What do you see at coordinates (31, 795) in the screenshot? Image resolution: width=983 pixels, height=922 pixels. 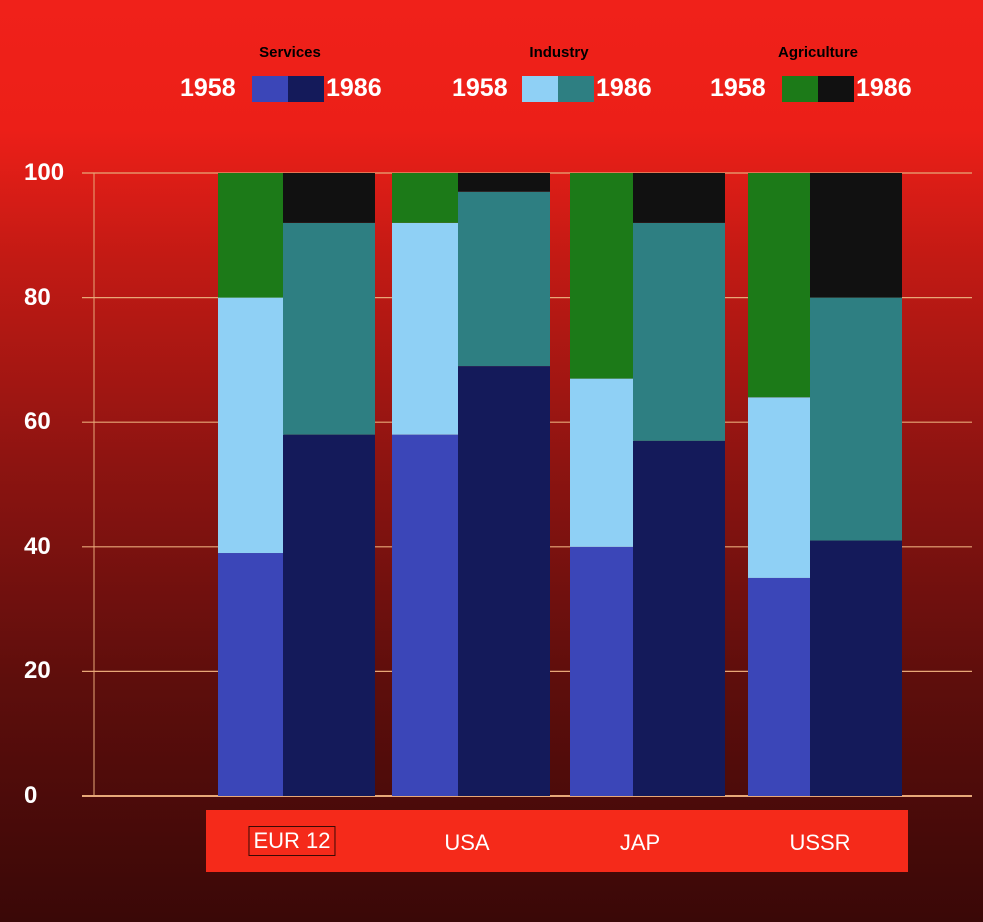 I see `y-tick-label: 0` at bounding box center [31, 795].